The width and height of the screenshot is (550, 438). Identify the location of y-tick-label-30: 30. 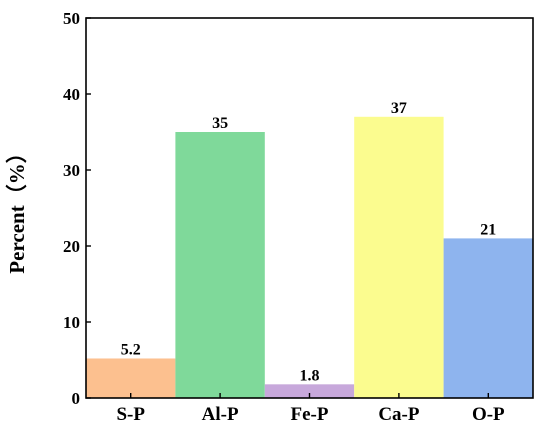
(71, 170).